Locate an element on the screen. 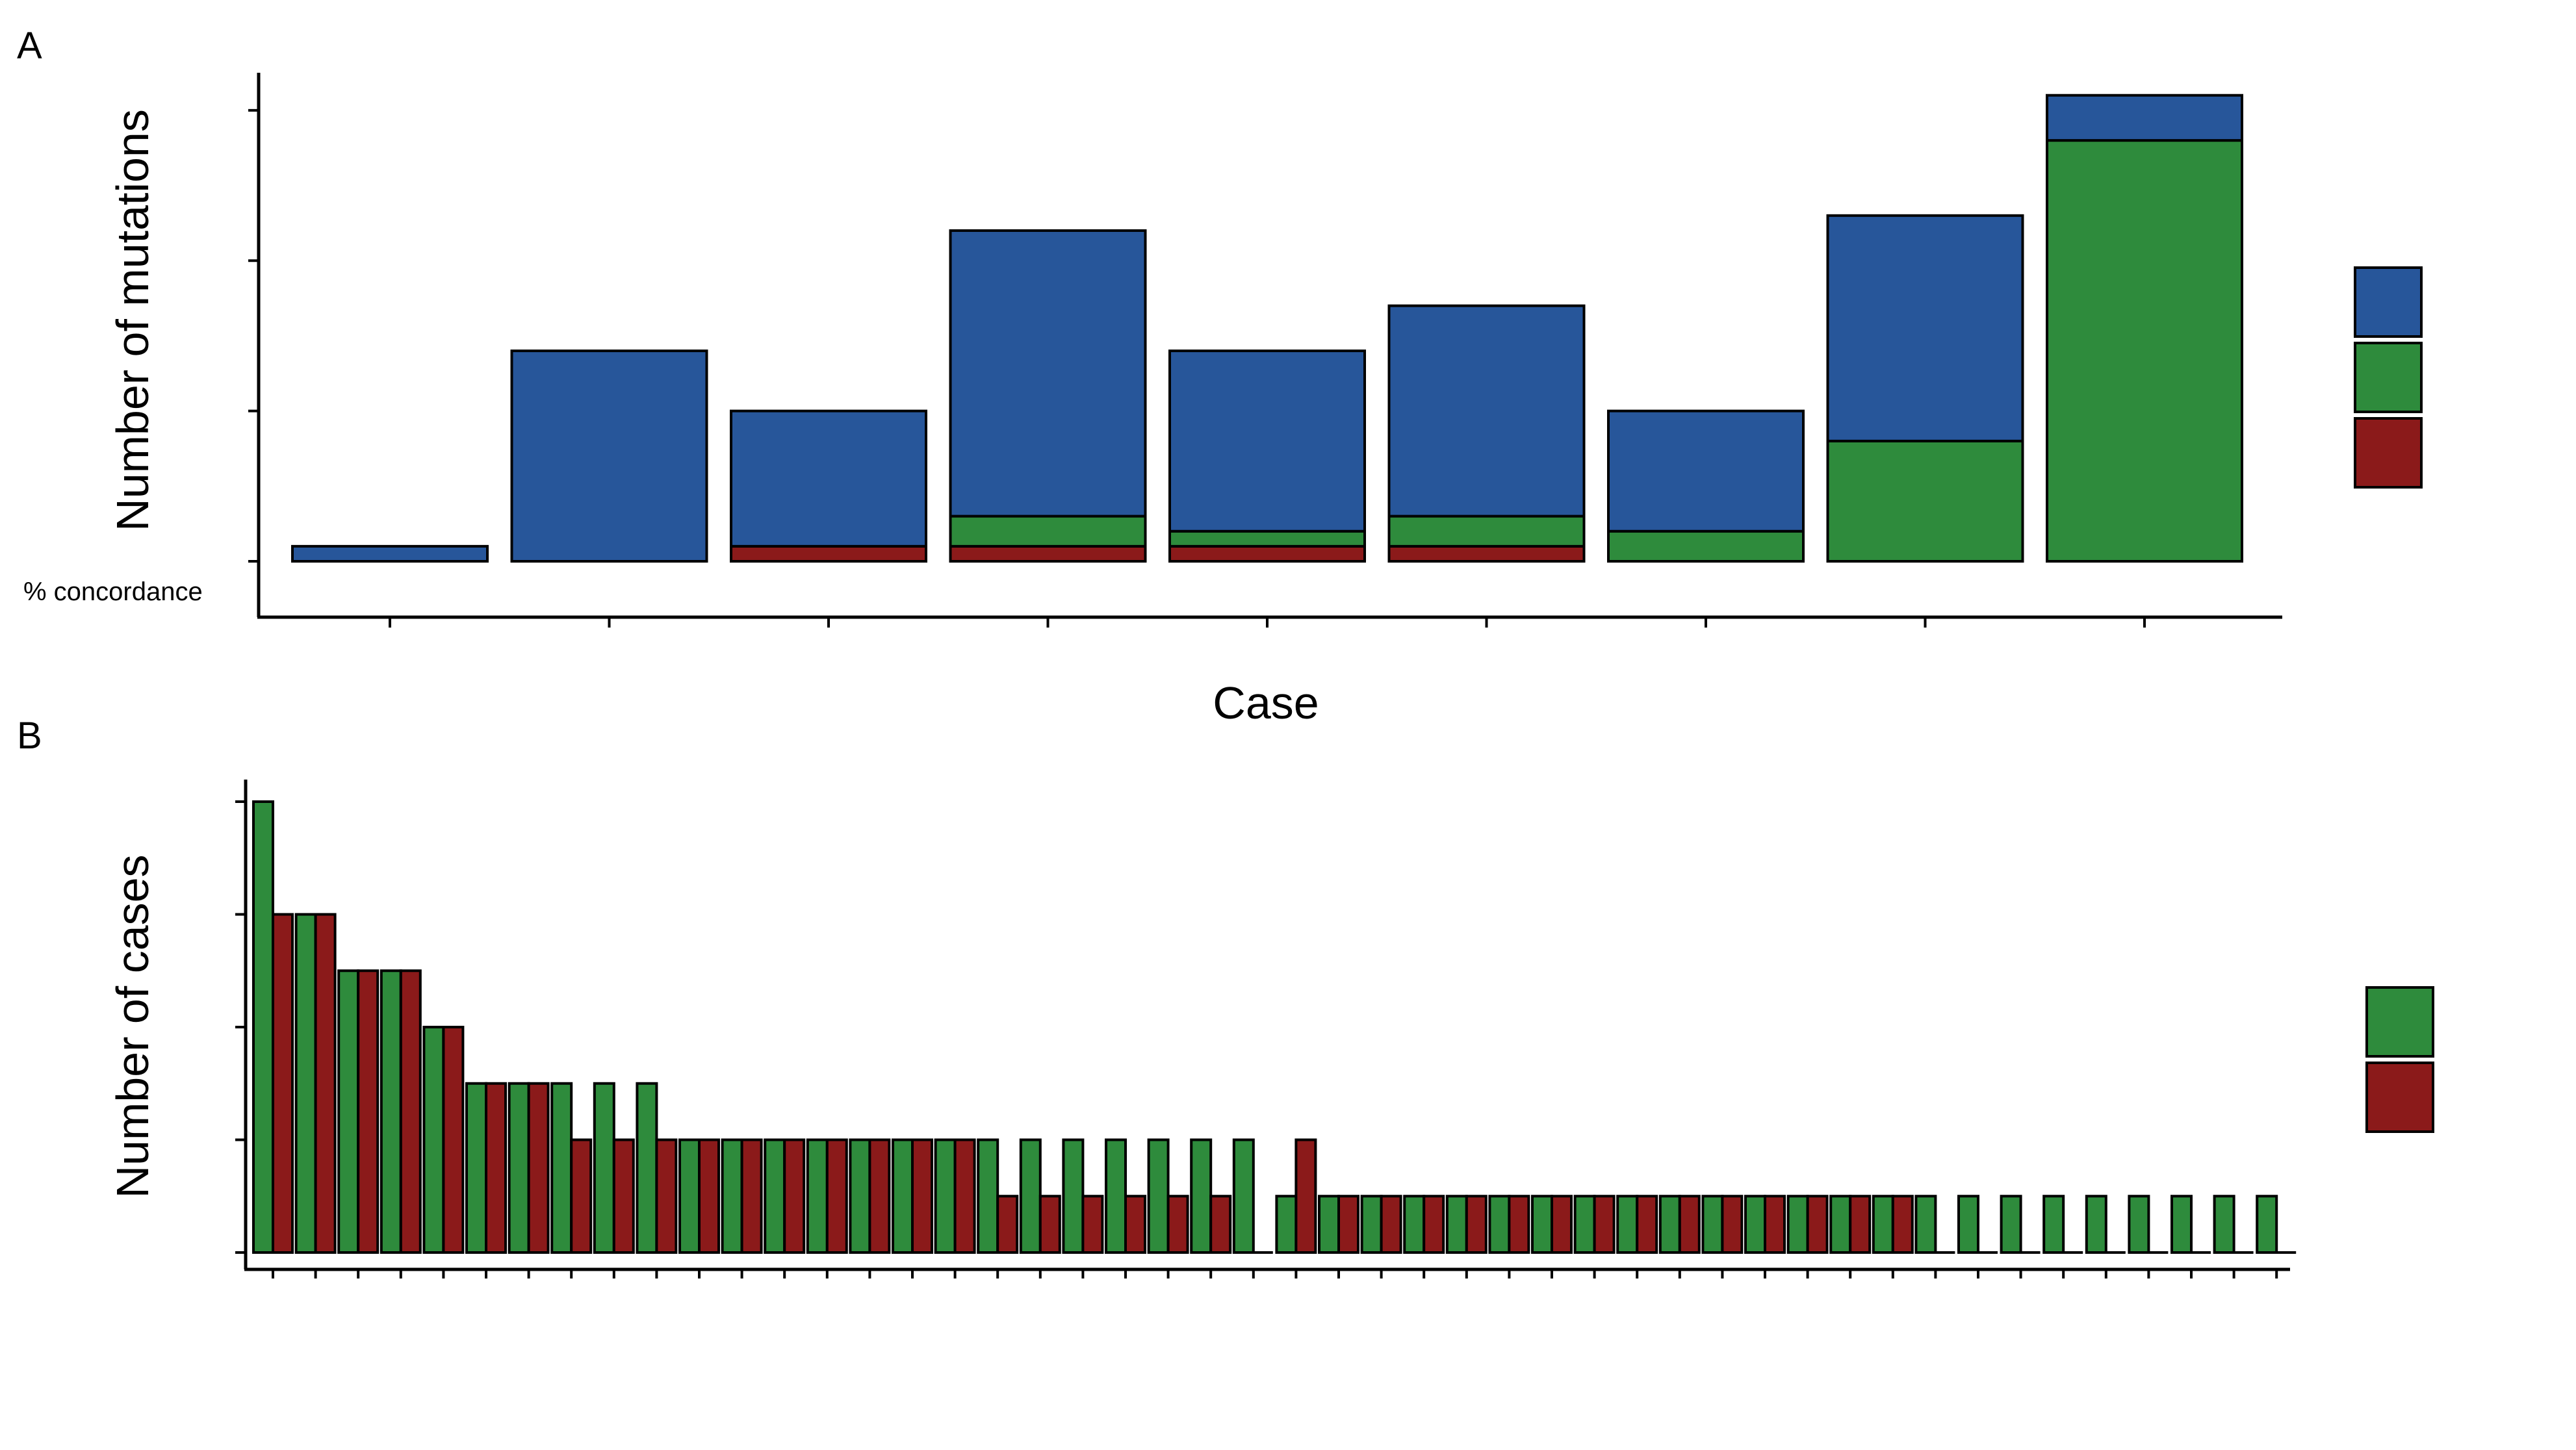 Image resolution: width=2576 pixels, height=1450 pixels. bar-btg1-ffpe is located at coordinates (2011, 1225).